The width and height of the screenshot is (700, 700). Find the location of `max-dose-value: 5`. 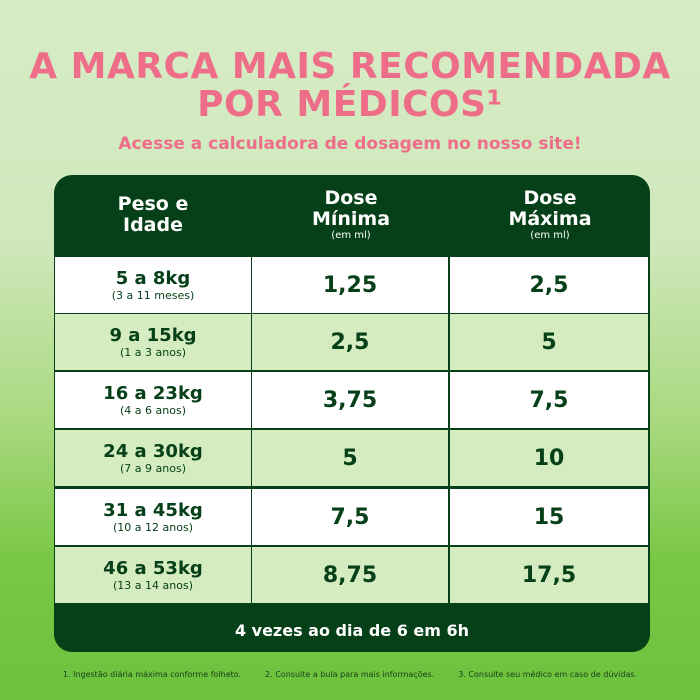

max-dose-value: 5 is located at coordinates (549, 342).